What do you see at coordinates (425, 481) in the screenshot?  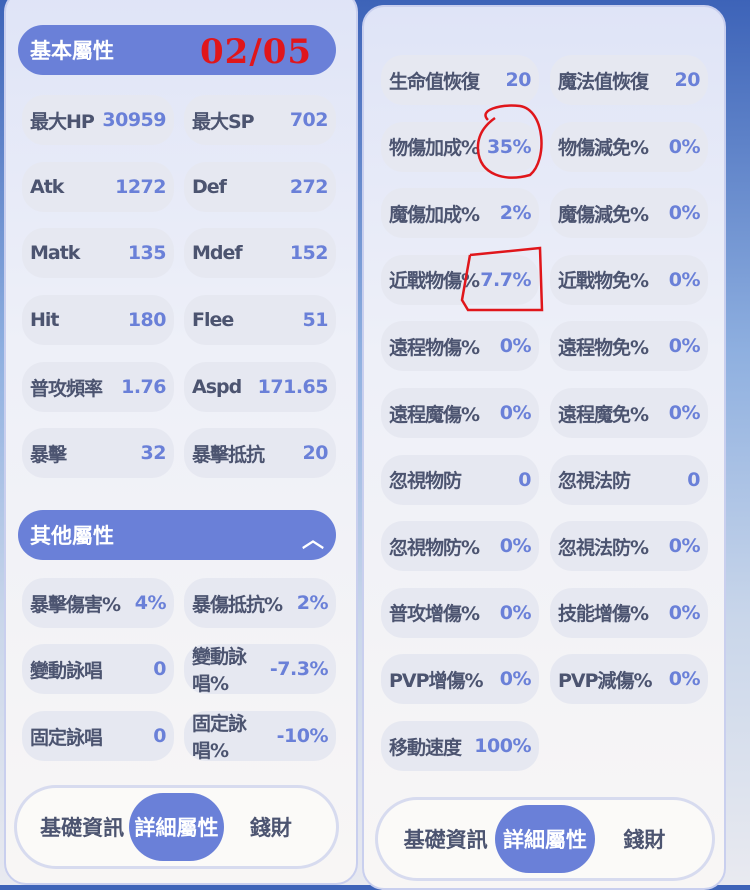 I see `stat-label: 忽視物防` at bounding box center [425, 481].